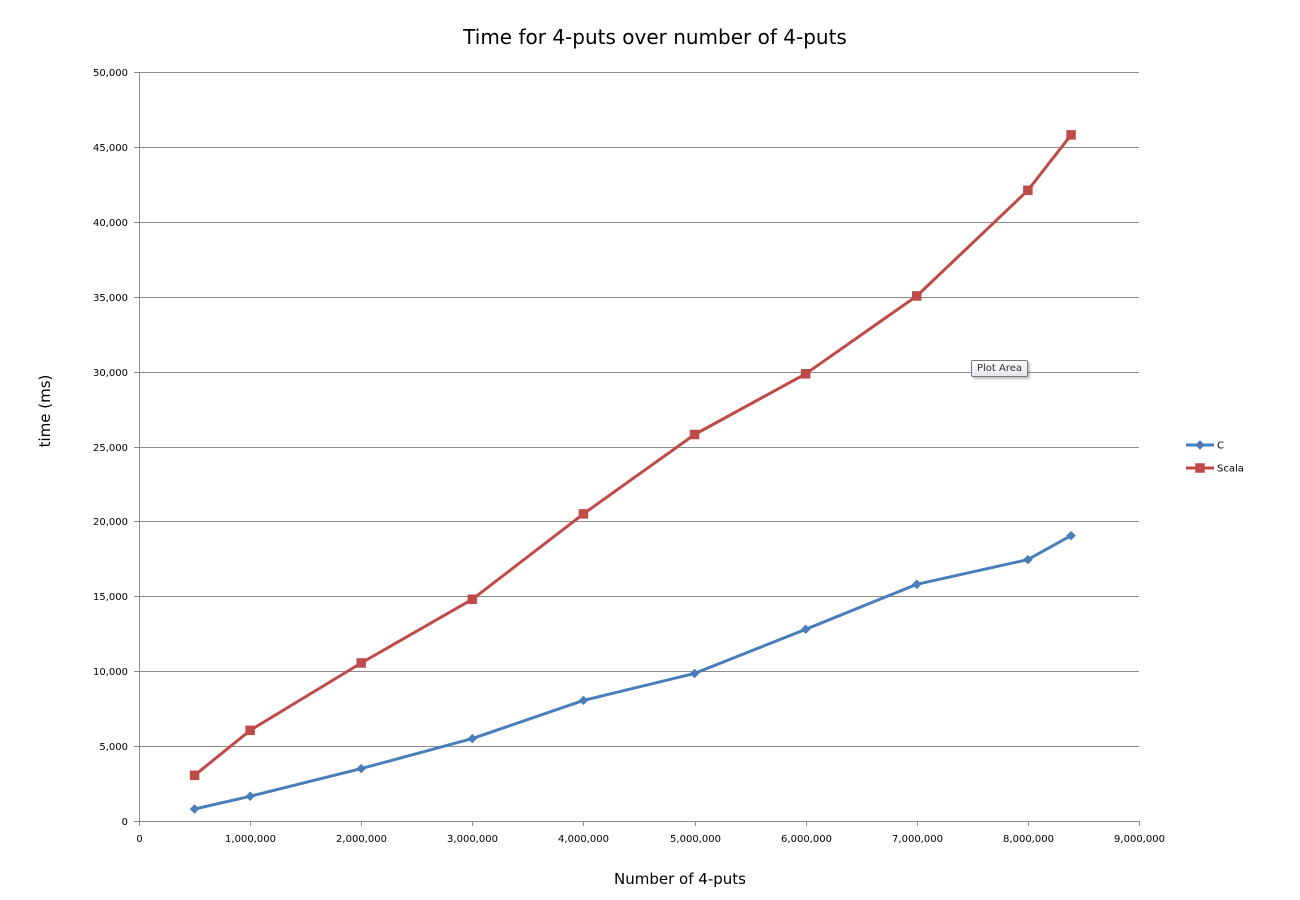 This screenshot has width=1300, height=900. Describe the element at coordinates (680, 879) in the screenshot. I see `x-axis-title: Number of 4-puts` at that location.